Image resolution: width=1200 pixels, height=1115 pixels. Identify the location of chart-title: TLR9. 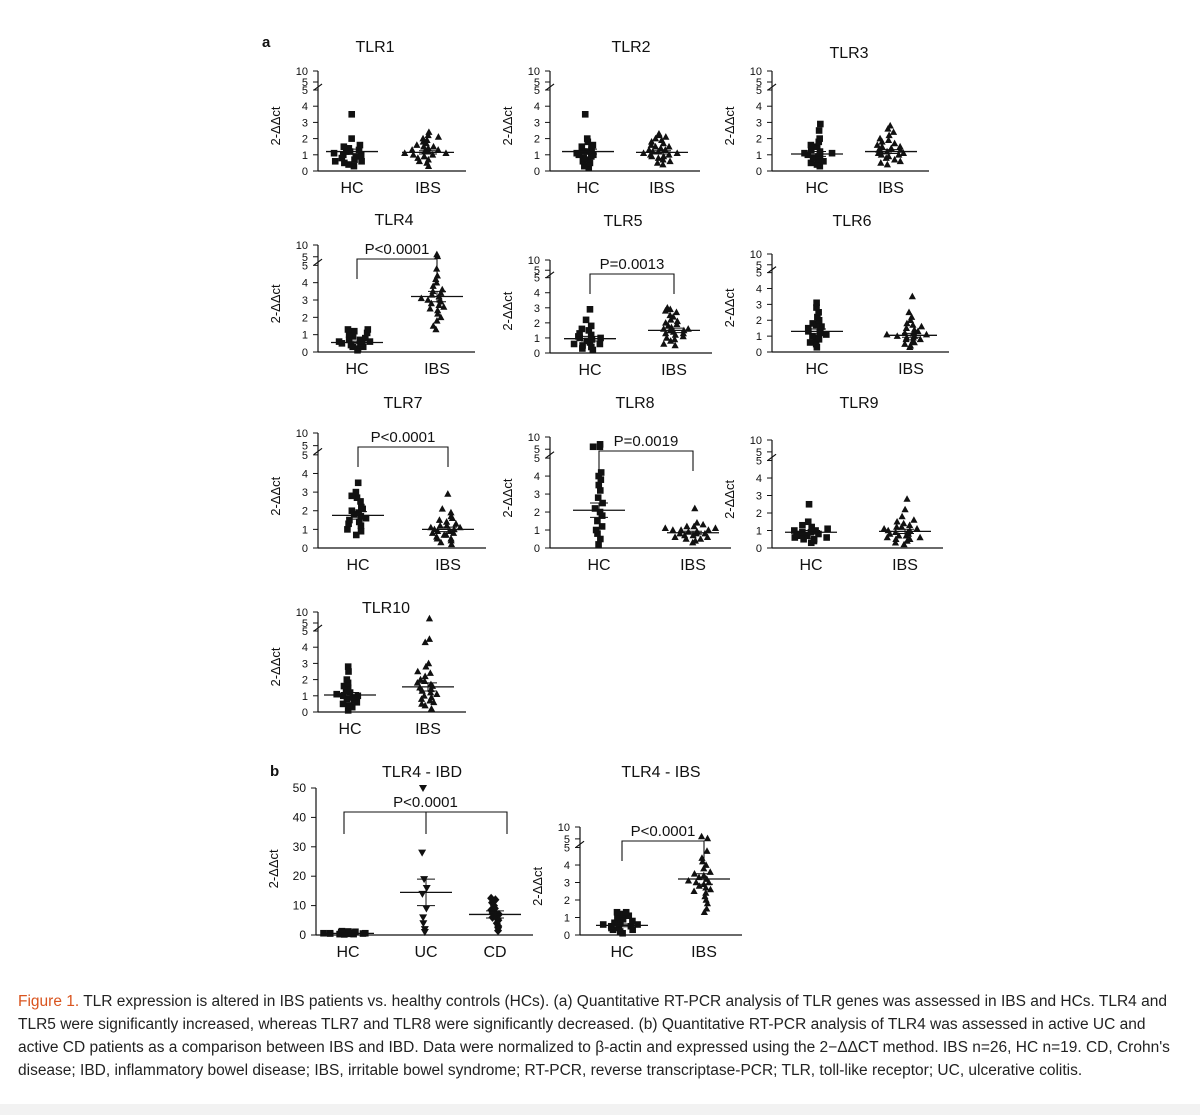
(858, 403).